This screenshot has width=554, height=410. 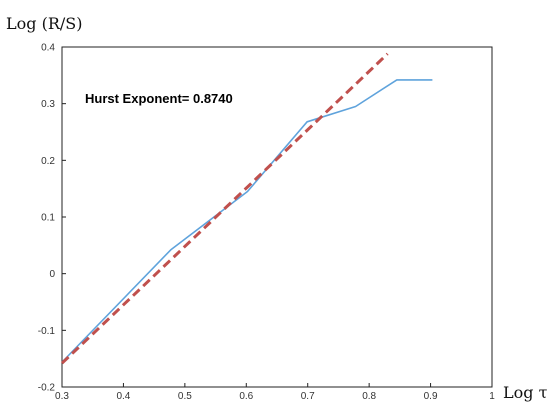 I want to click on y-axis-title: Log (R/S), so click(x=44, y=23).